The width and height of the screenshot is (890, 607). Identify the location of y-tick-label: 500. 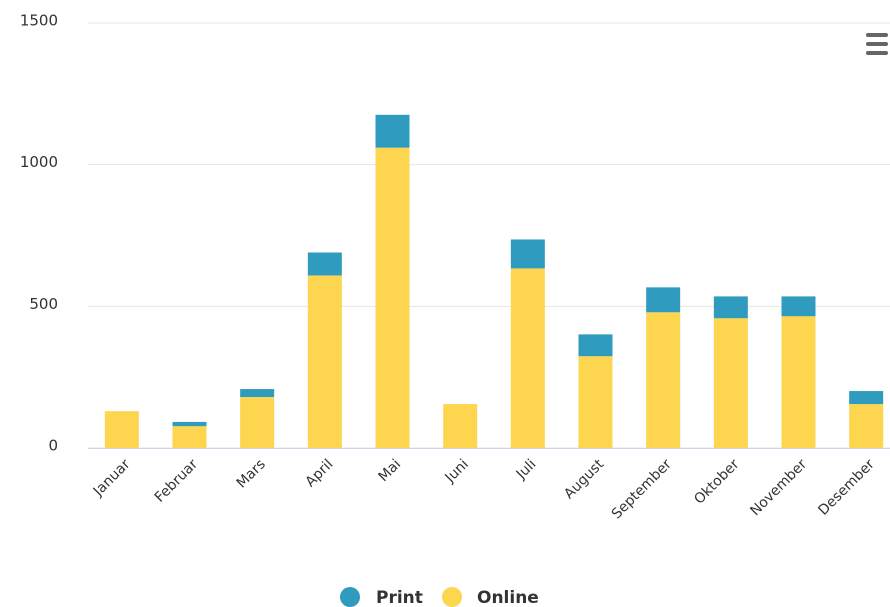
(43, 304).